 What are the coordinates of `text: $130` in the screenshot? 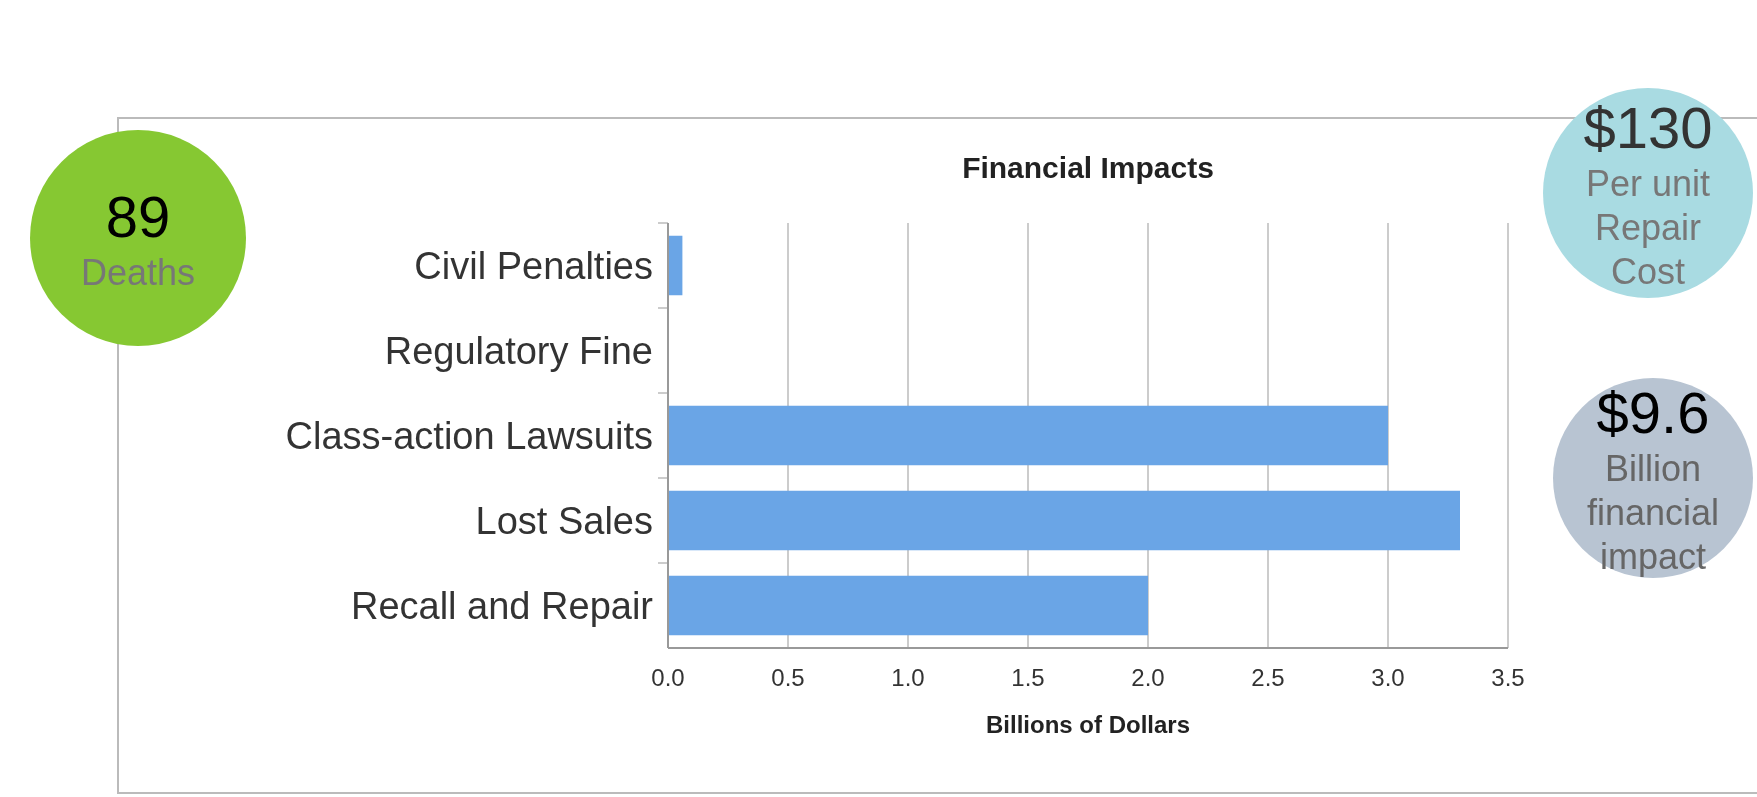 It's located at (1648, 127).